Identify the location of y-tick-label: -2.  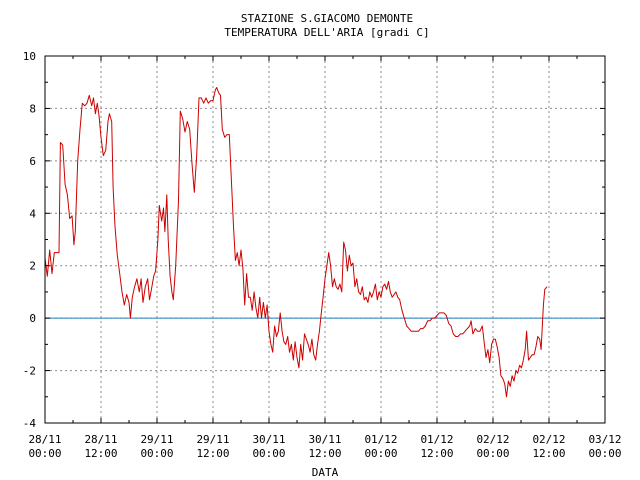
(29, 371).